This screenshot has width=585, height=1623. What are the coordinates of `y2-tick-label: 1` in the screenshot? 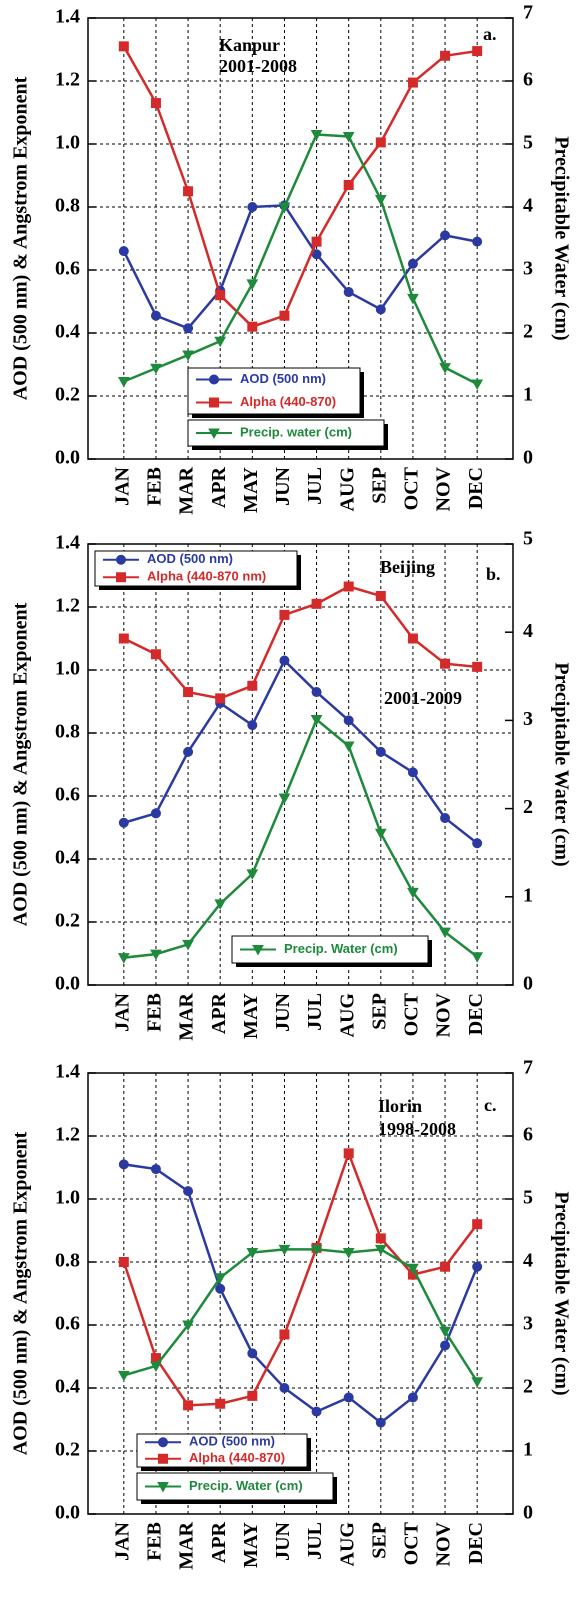 It's located at (528, 395).